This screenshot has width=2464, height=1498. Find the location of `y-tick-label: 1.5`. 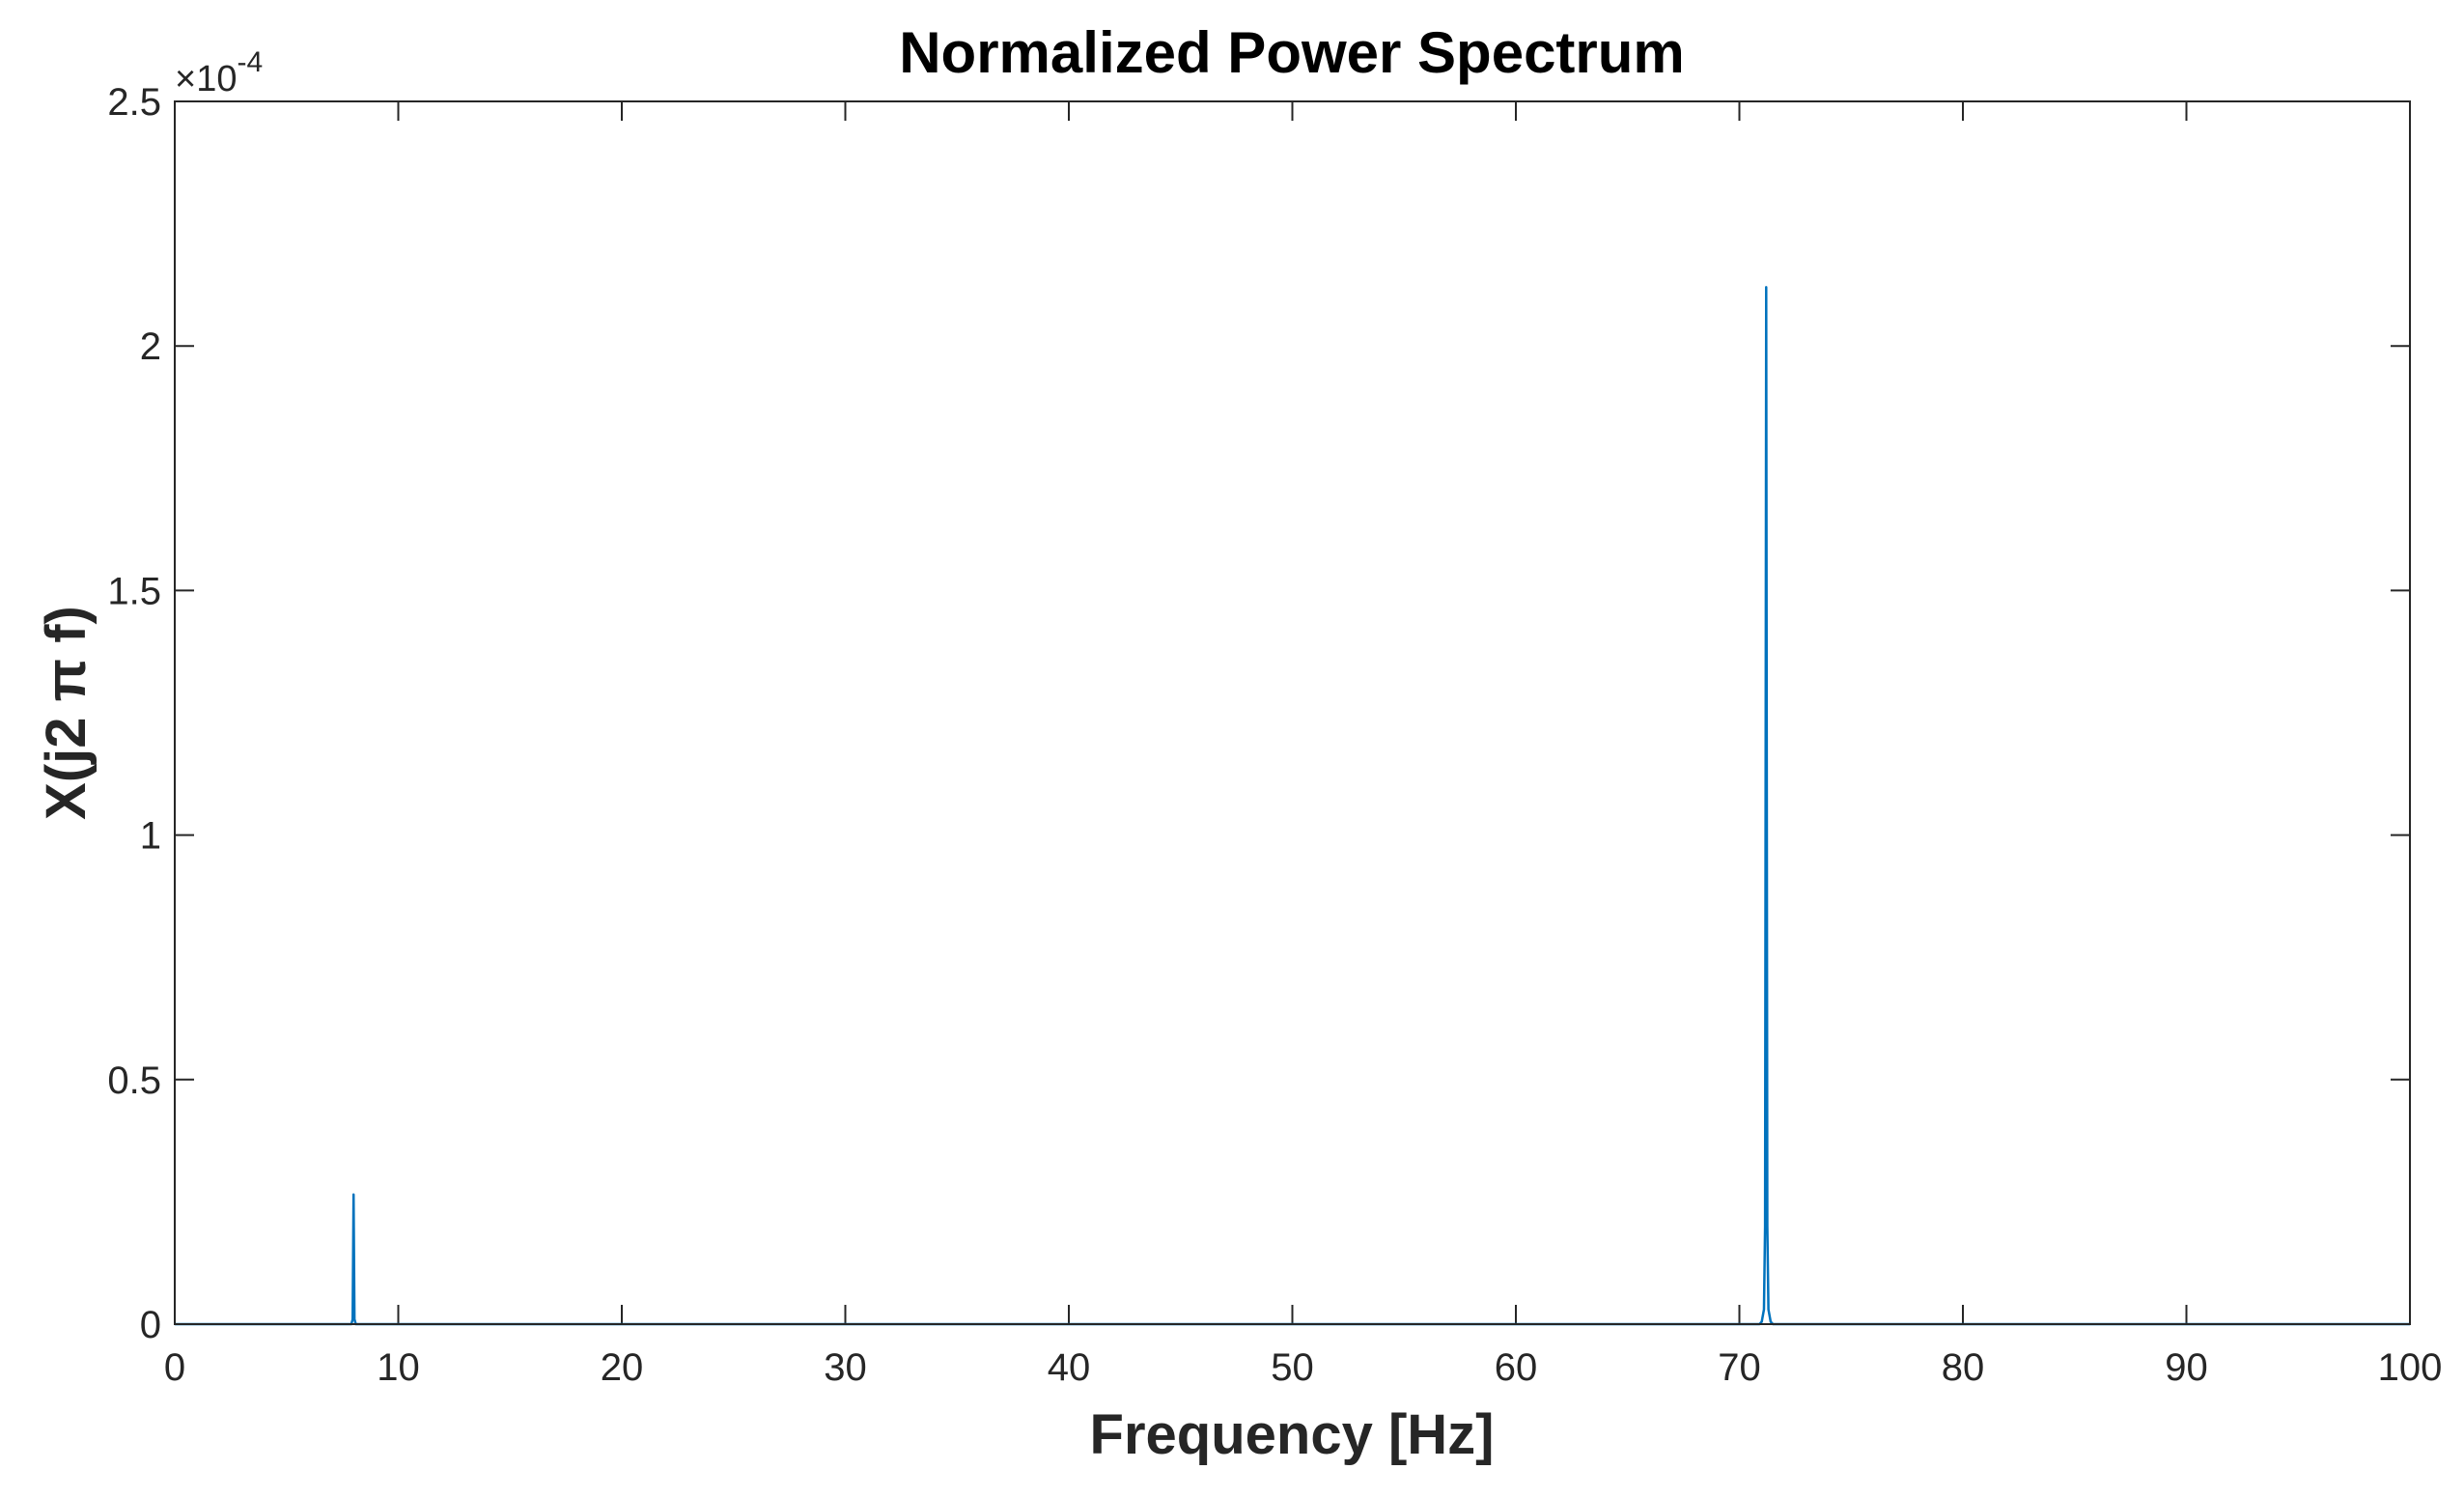

y-tick-label: 1.5 is located at coordinates (134, 591).